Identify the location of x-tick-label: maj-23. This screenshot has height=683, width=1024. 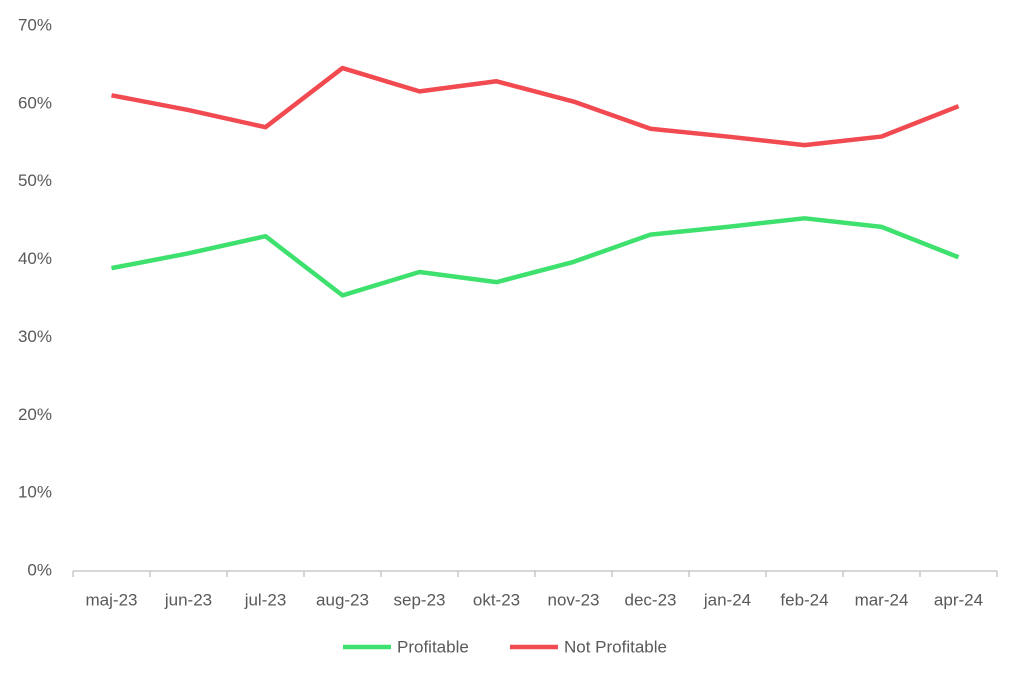
(112, 599).